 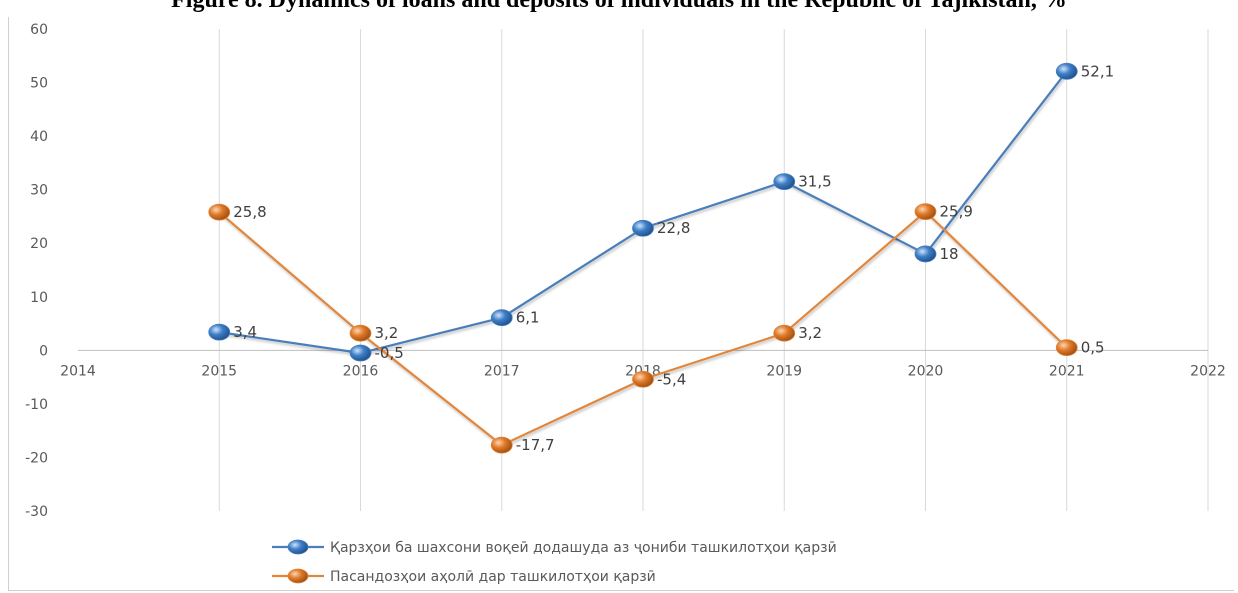 What do you see at coordinates (1067, 371) in the screenshot?
I see `x-tick-label-2021: 2021` at bounding box center [1067, 371].